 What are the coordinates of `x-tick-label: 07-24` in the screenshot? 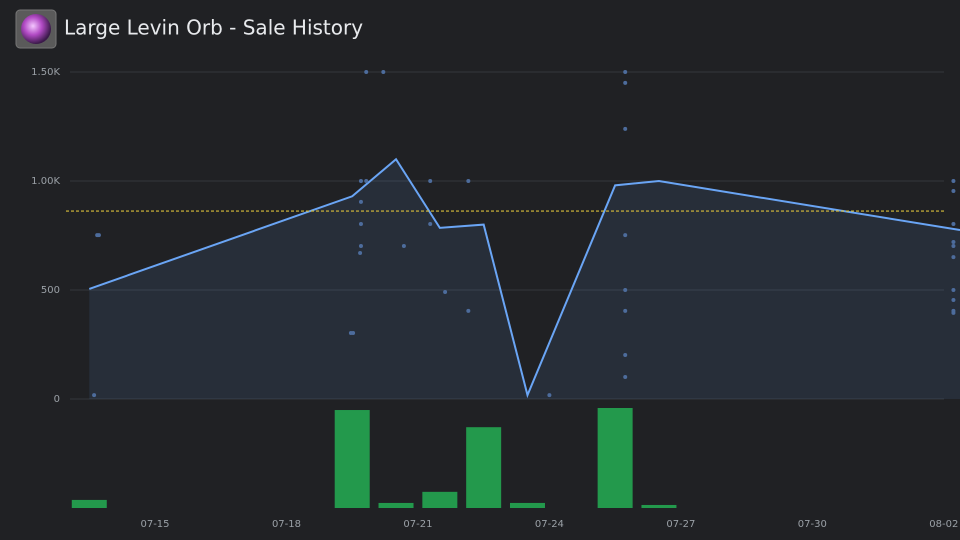 It's located at (549, 524).